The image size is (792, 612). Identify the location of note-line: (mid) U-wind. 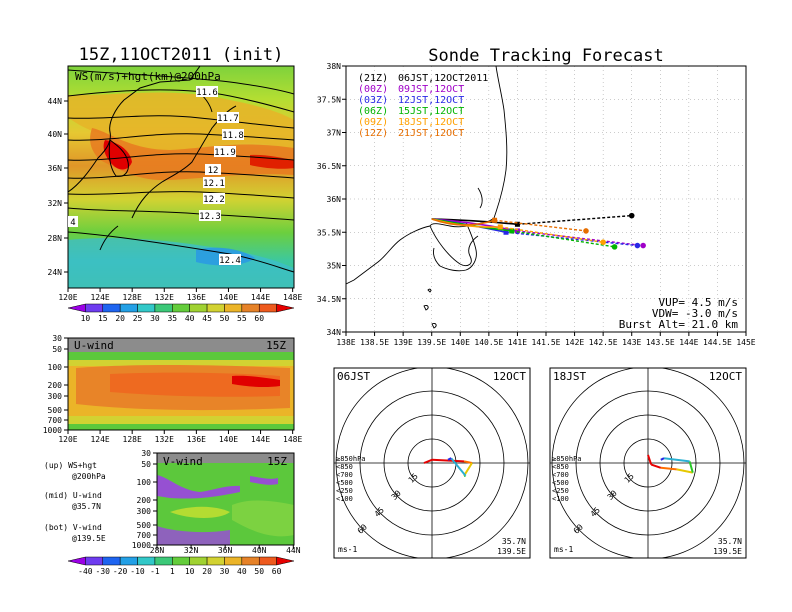
(73, 495).